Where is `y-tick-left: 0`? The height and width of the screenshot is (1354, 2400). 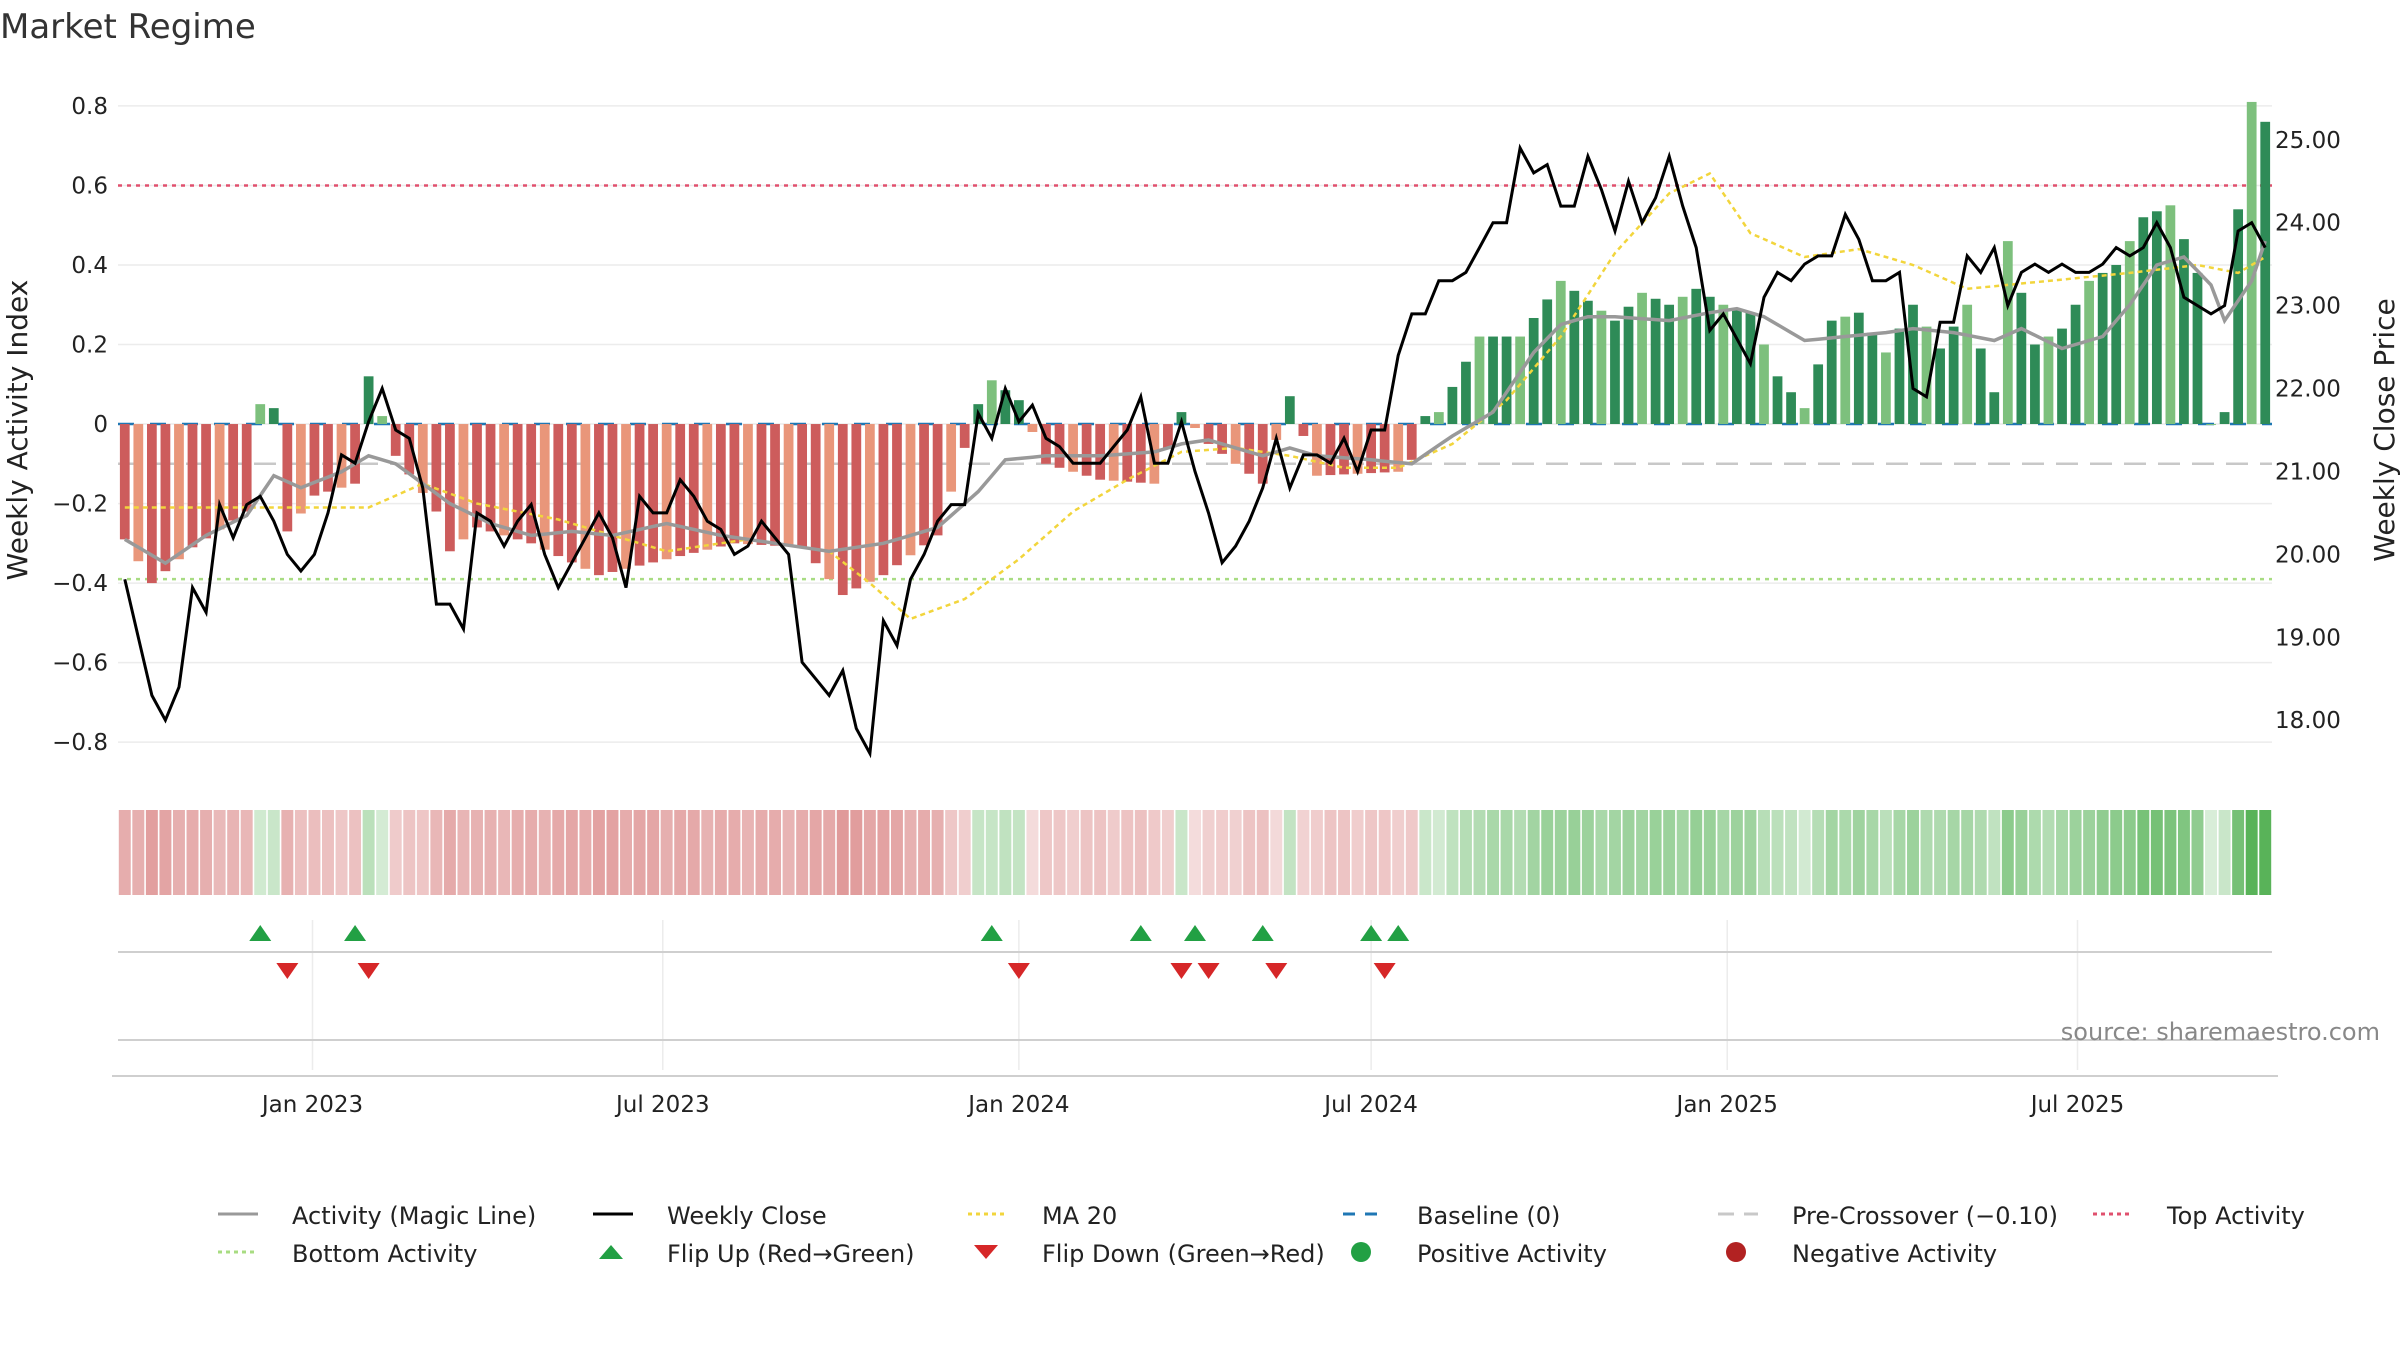 y-tick-left: 0 is located at coordinates (100, 425).